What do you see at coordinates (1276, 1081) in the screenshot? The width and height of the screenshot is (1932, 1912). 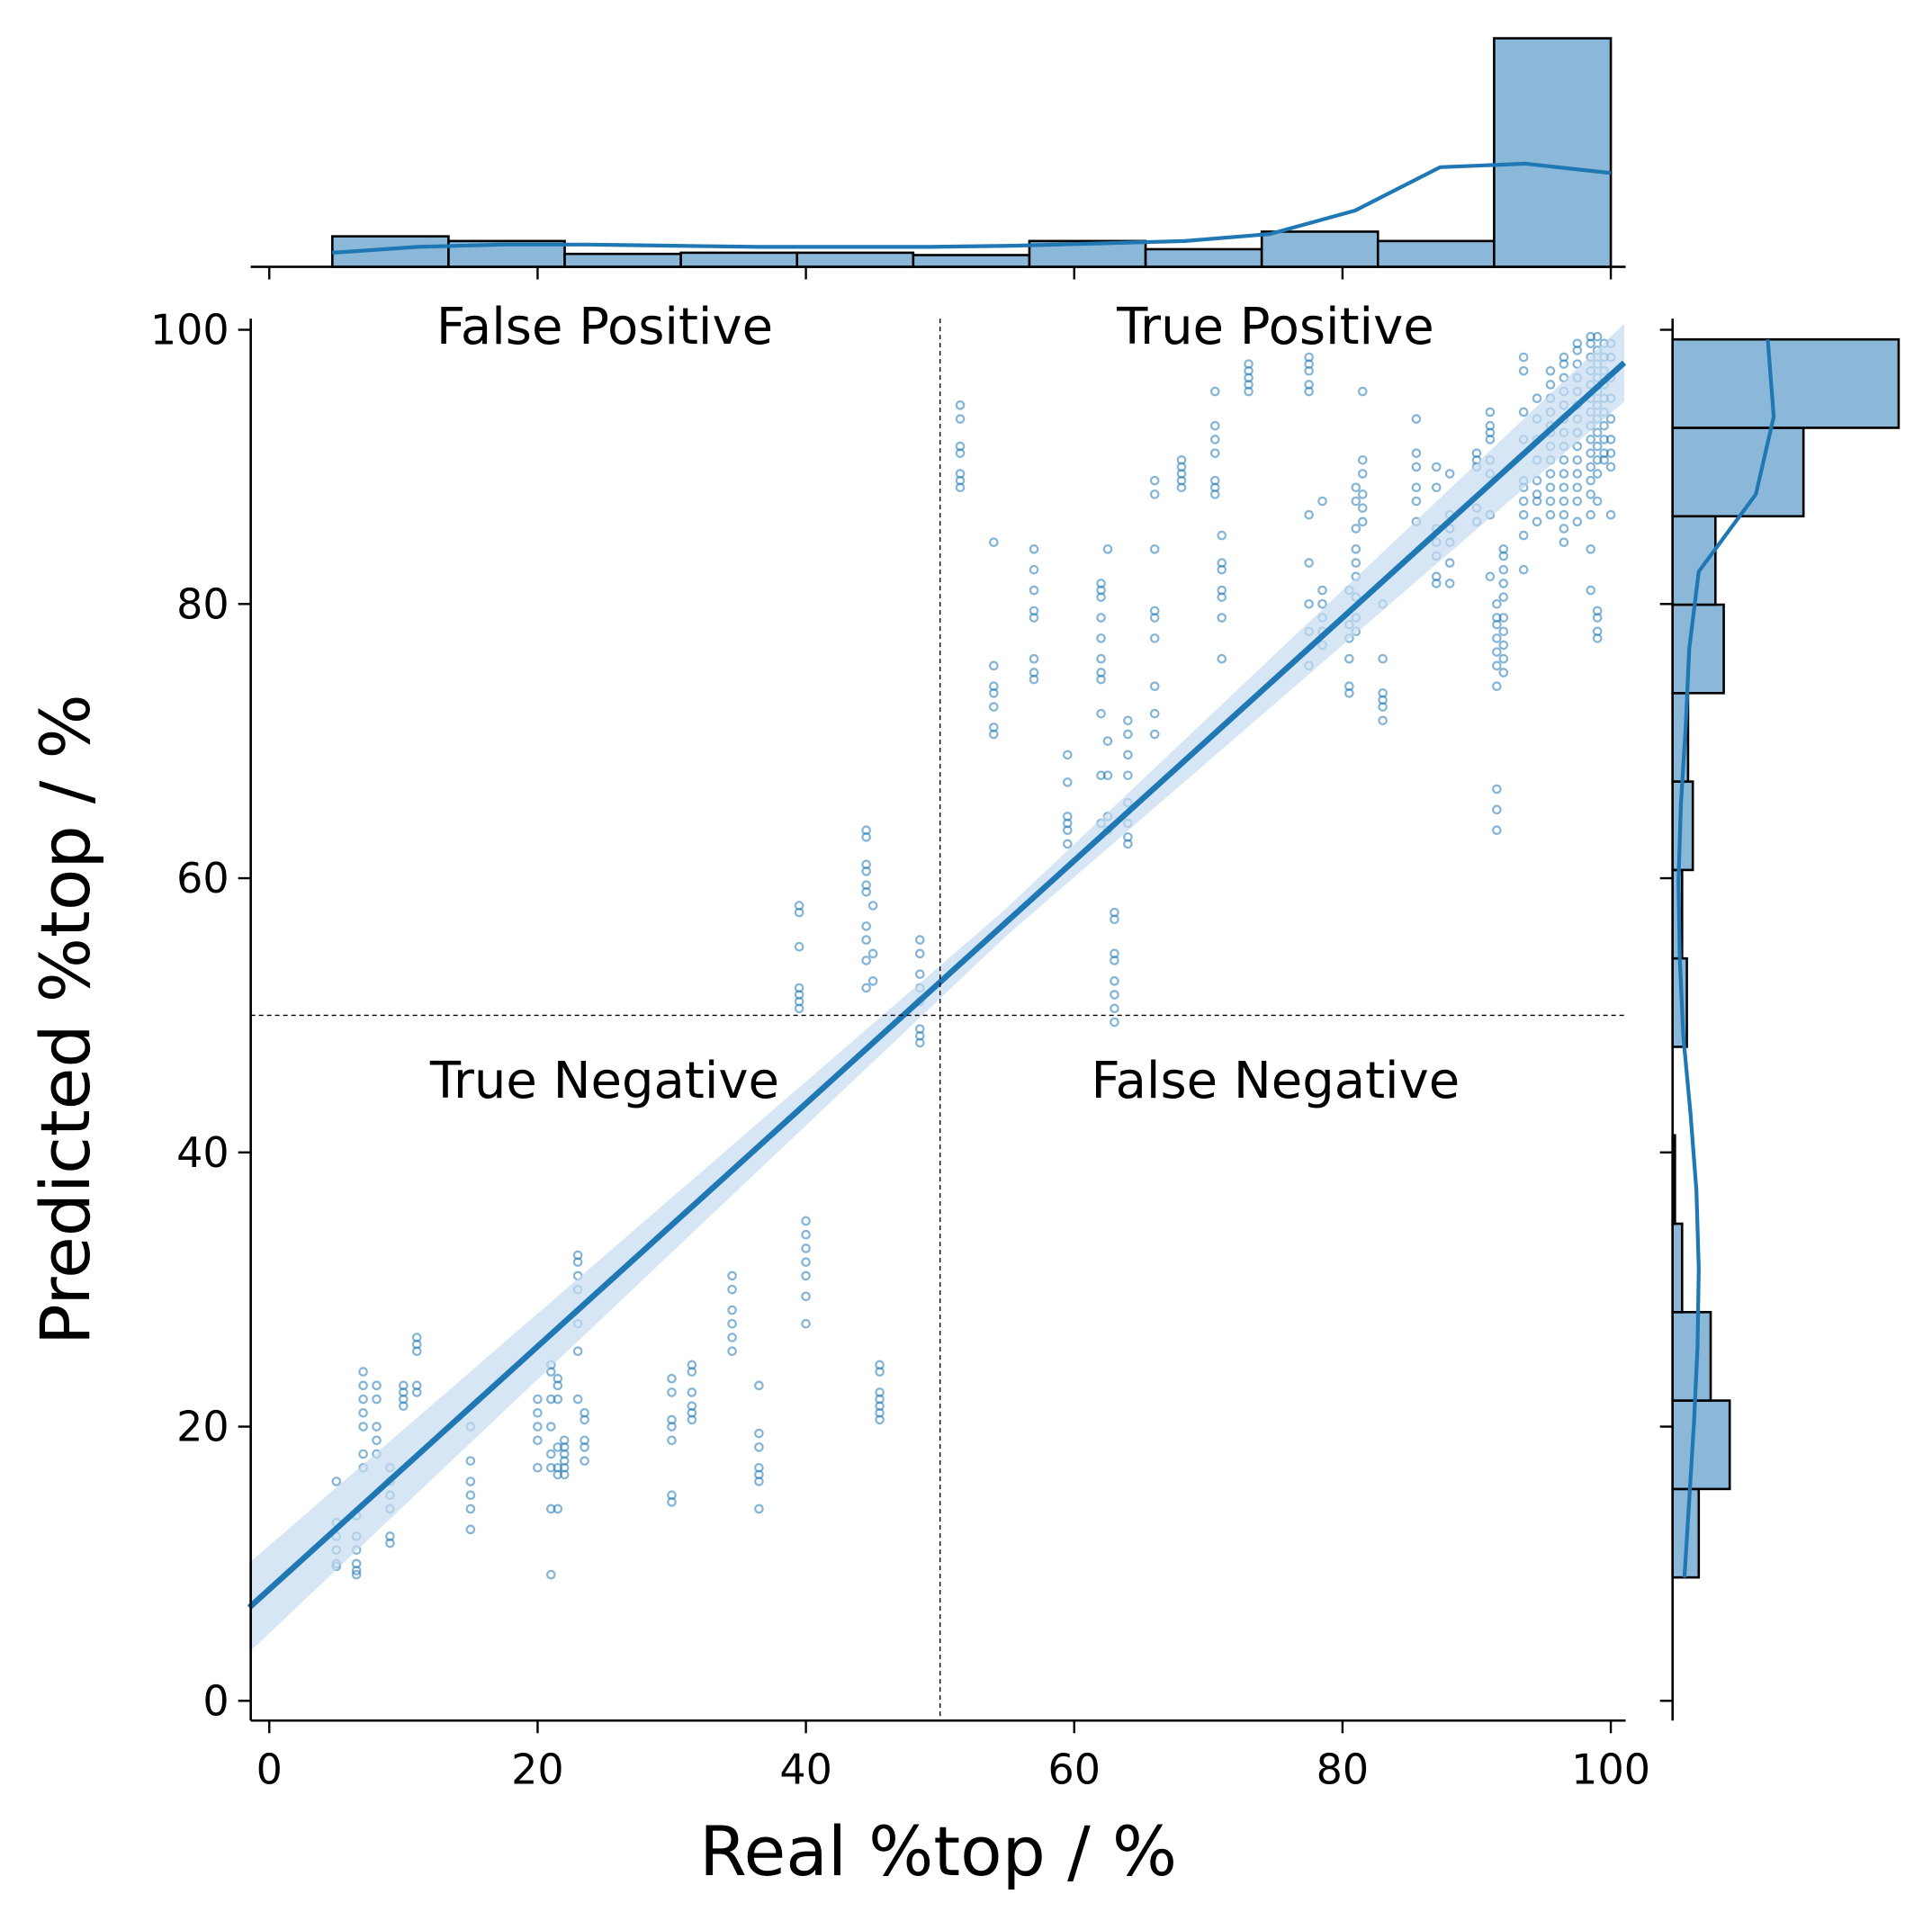 I see `quadrant-label-false-negative: False Negative` at bounding box center [1276, 1081].